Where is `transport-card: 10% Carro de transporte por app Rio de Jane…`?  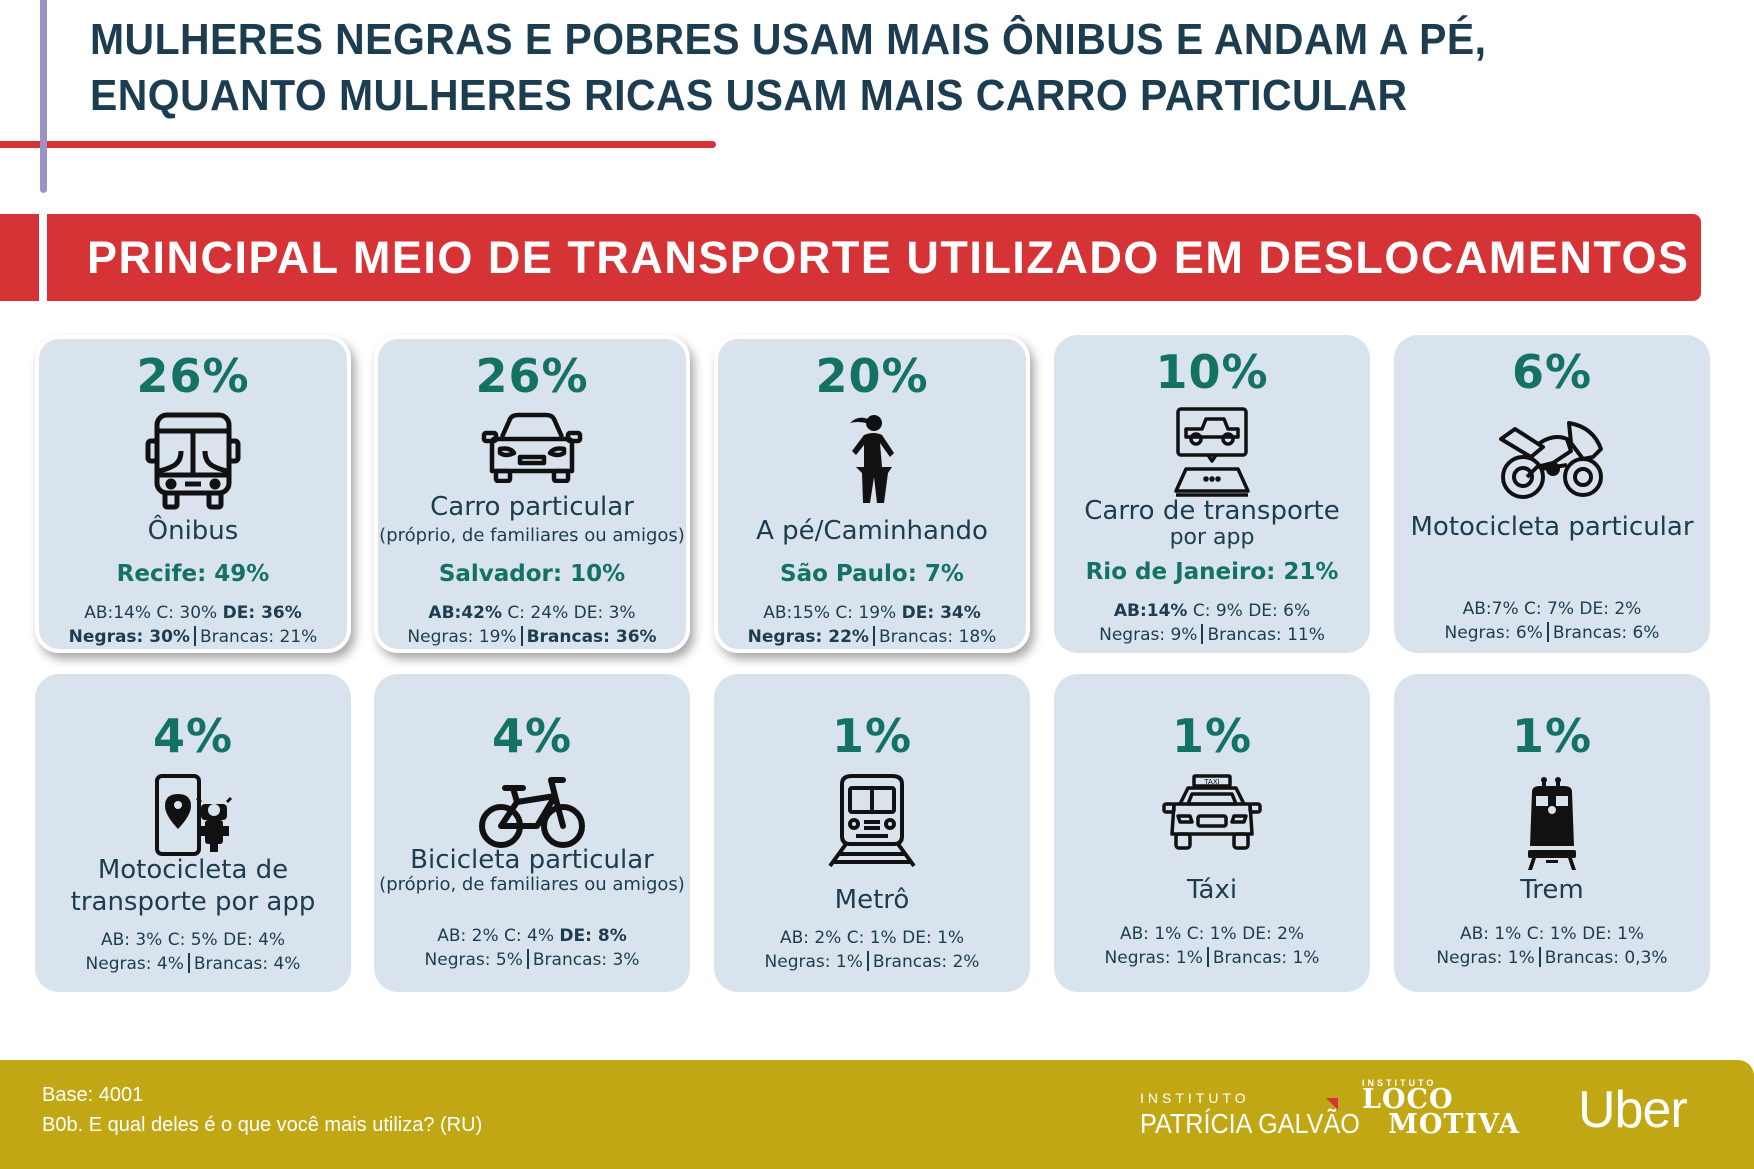 transport-card: 10% Carro de transporte por app Rio de Jane… is located at coordinates (1212, 494).